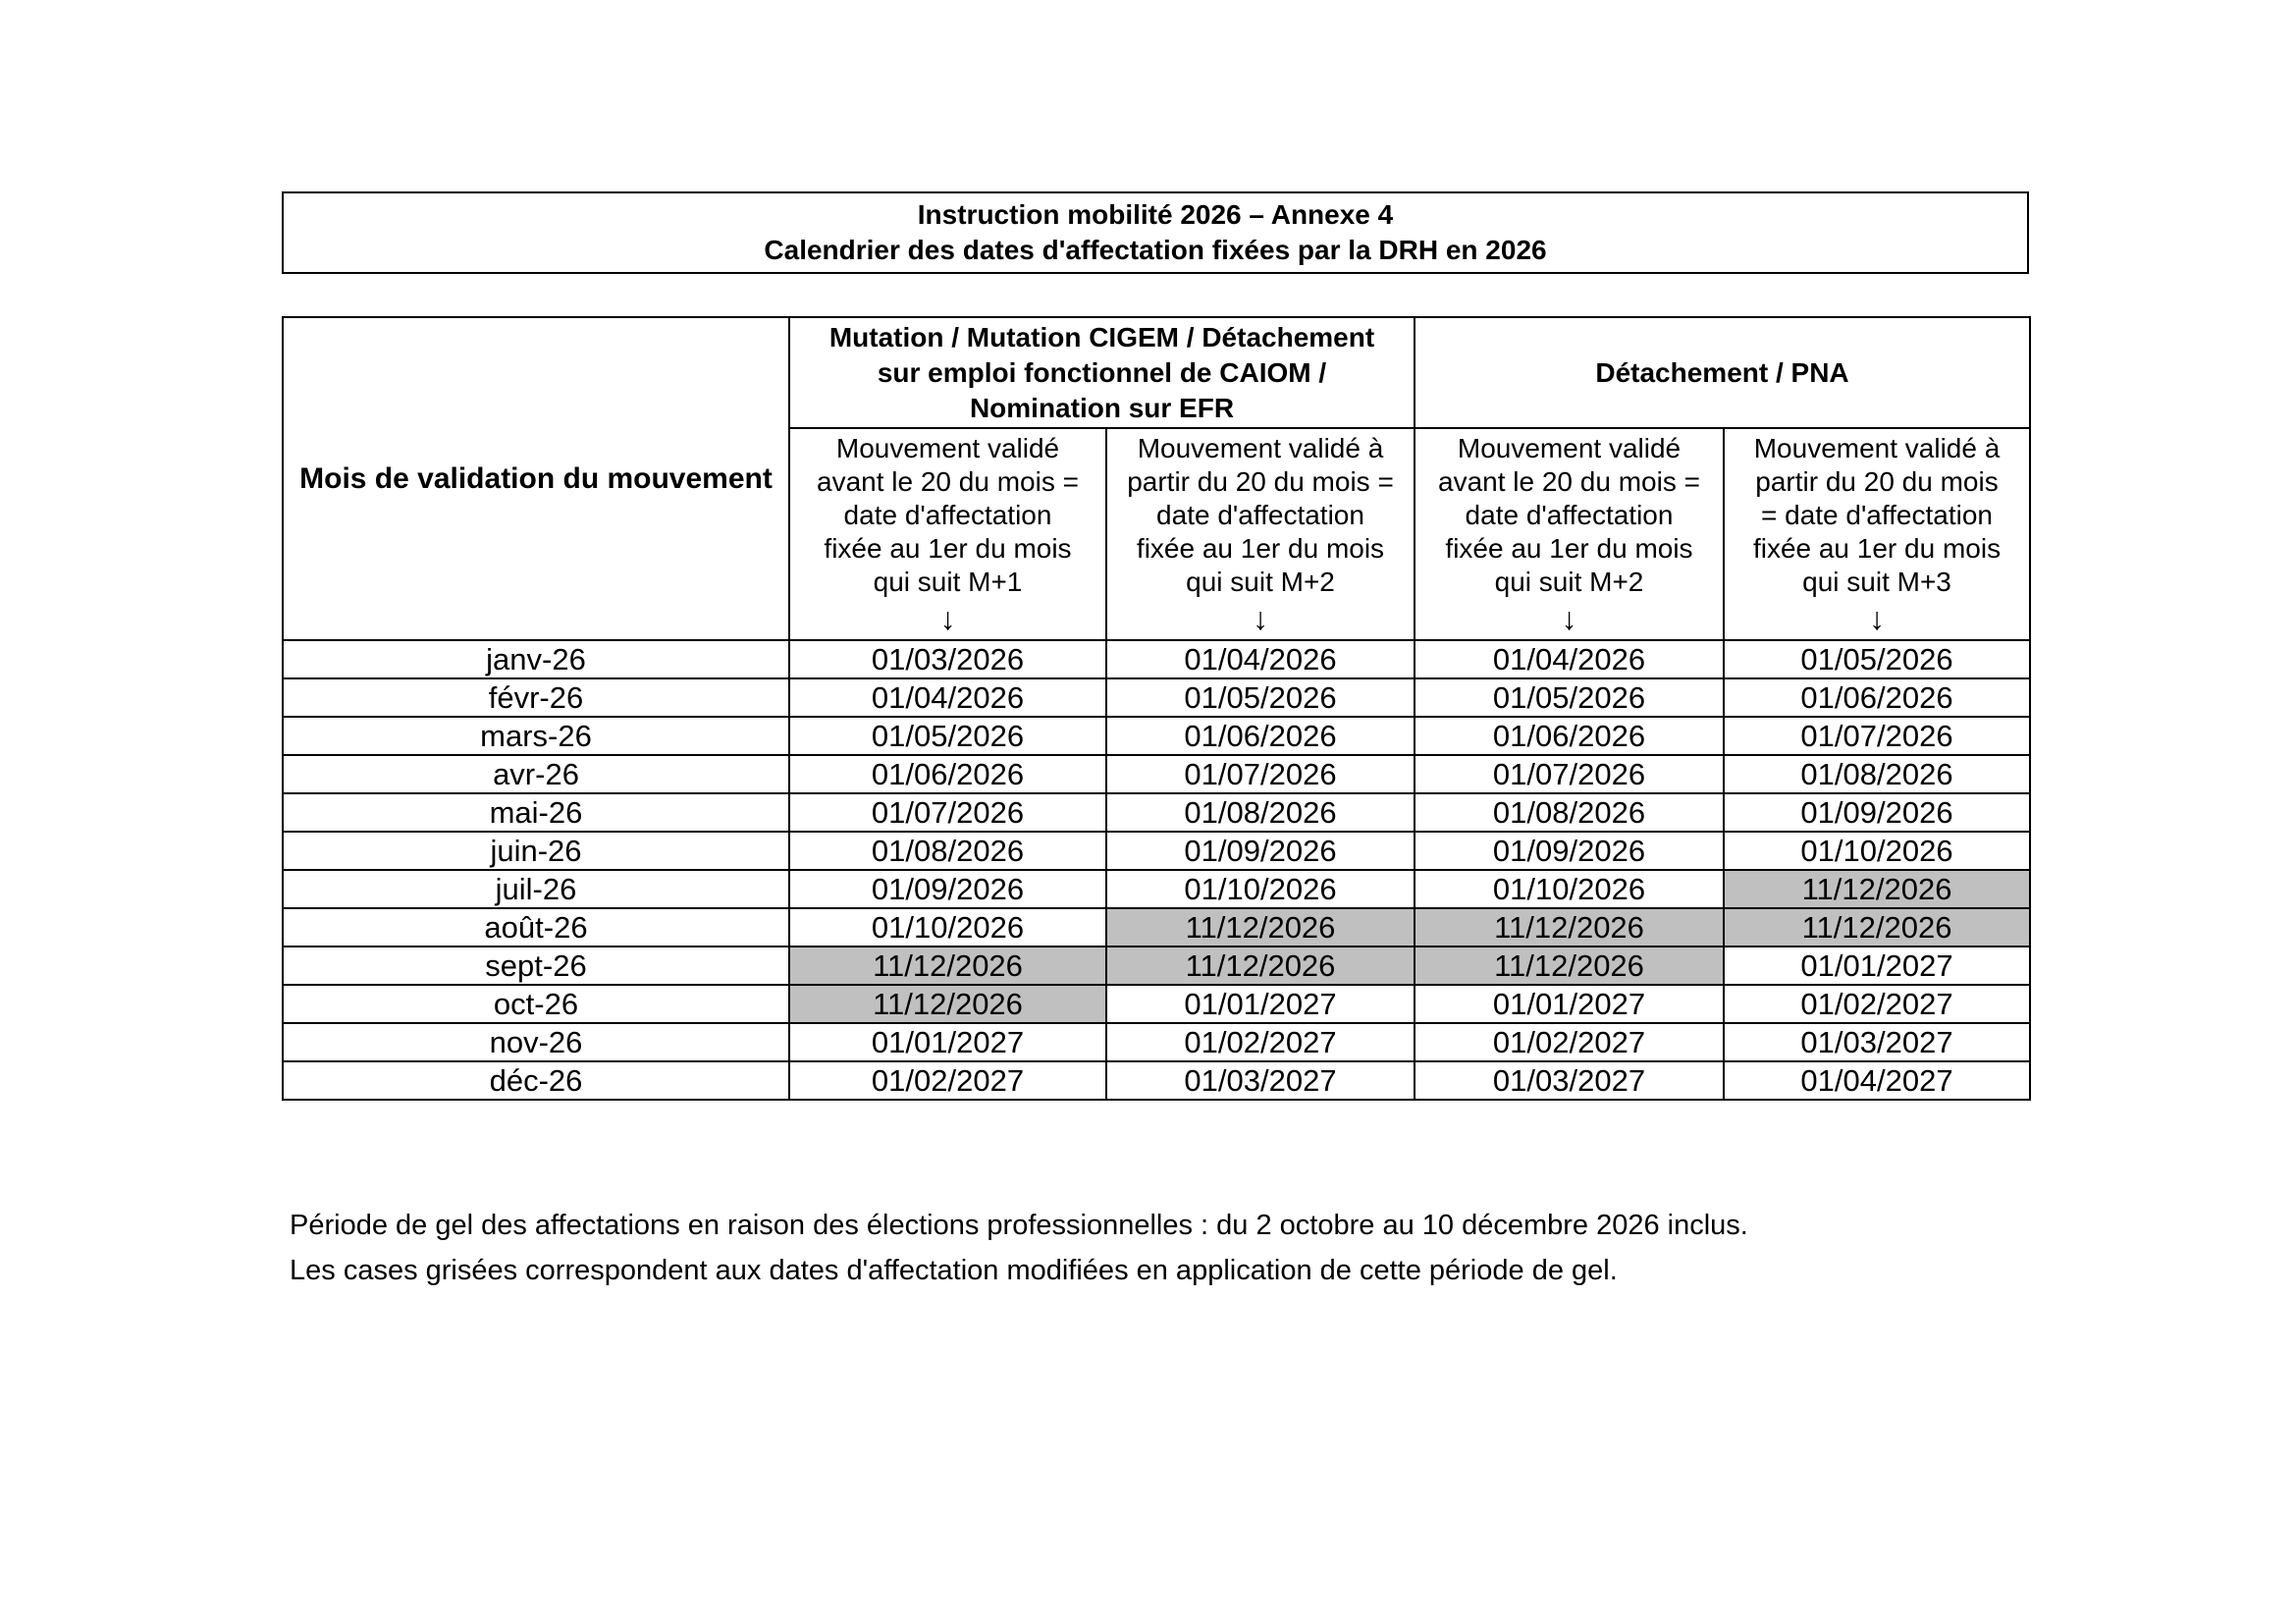 This screenshot has width=2296, height=1623. I want to click on month-cell: juin-26, so click(536, 851).